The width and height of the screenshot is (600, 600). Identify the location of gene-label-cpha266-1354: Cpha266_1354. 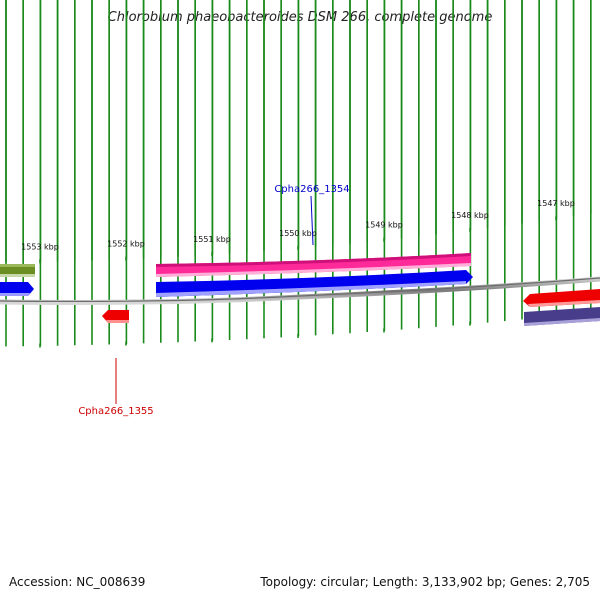
(311, 189).